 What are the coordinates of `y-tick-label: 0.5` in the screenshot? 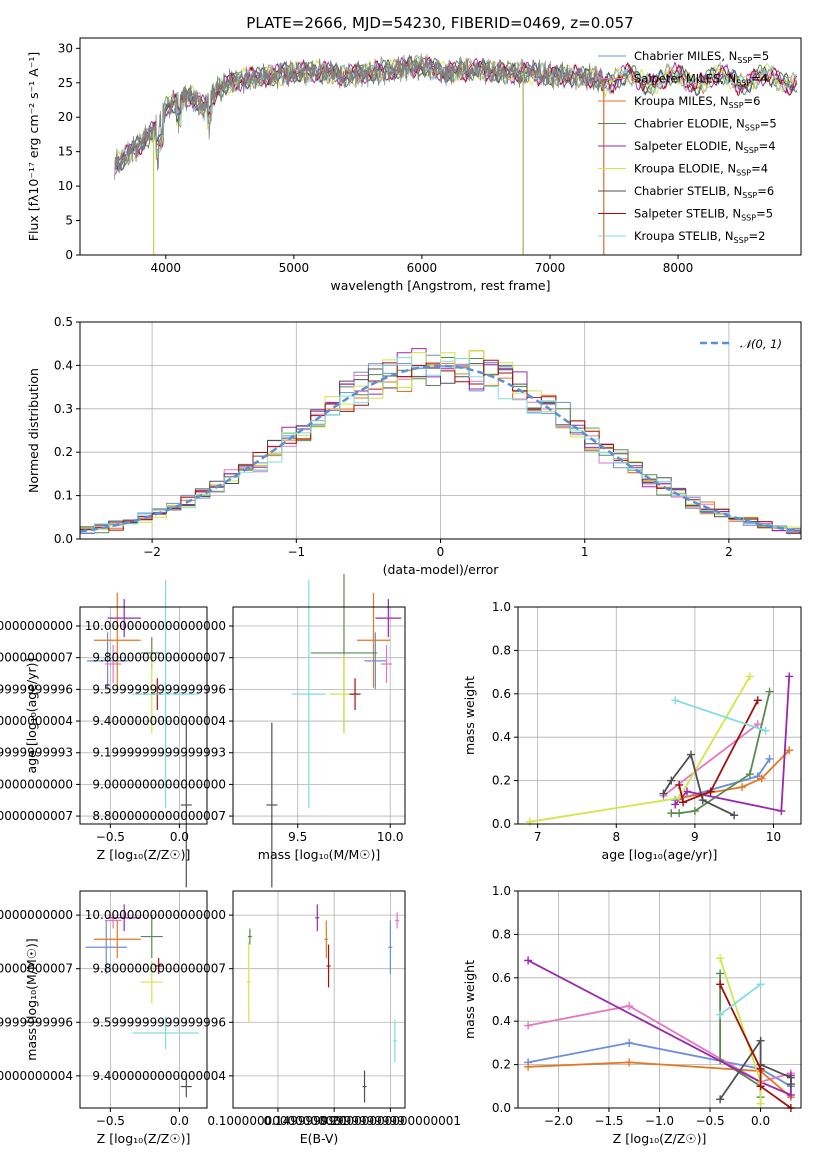 It's located at (63, 322).